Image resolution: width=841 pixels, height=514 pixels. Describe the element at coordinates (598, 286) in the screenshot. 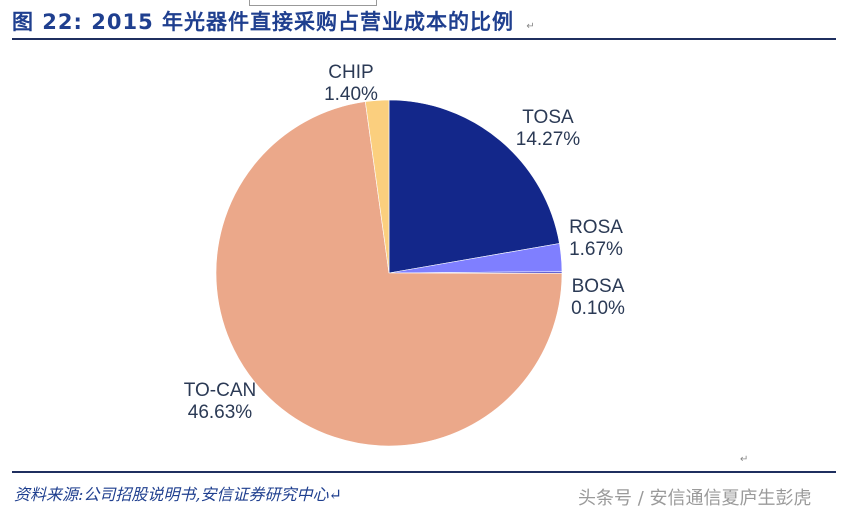

I see `label-bosa-name: BOSA` at that location.